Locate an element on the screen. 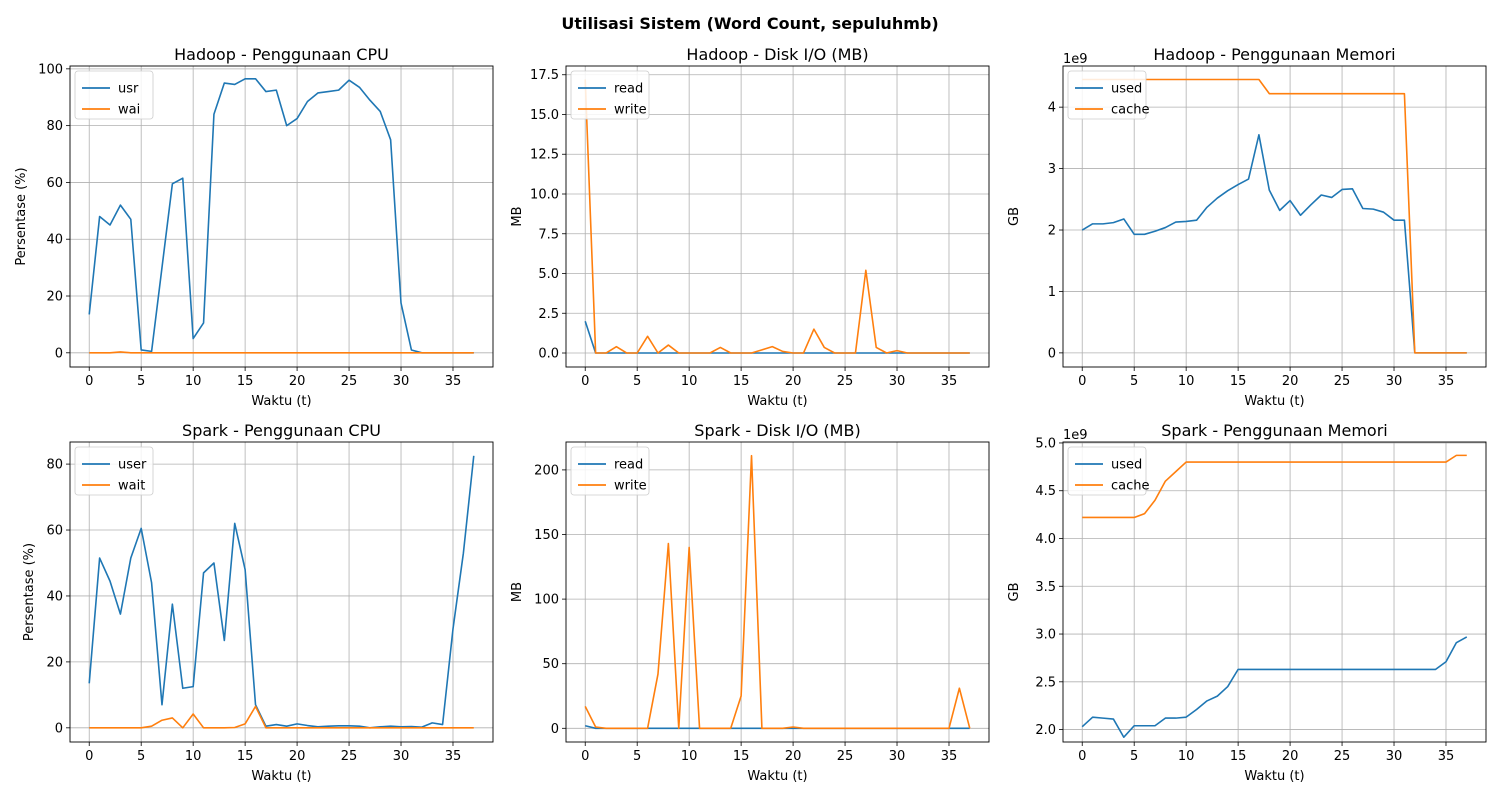 This screenshot has height=800, width=1500. y-tick-label: 2.5 is located at coordinates (1045, 682).